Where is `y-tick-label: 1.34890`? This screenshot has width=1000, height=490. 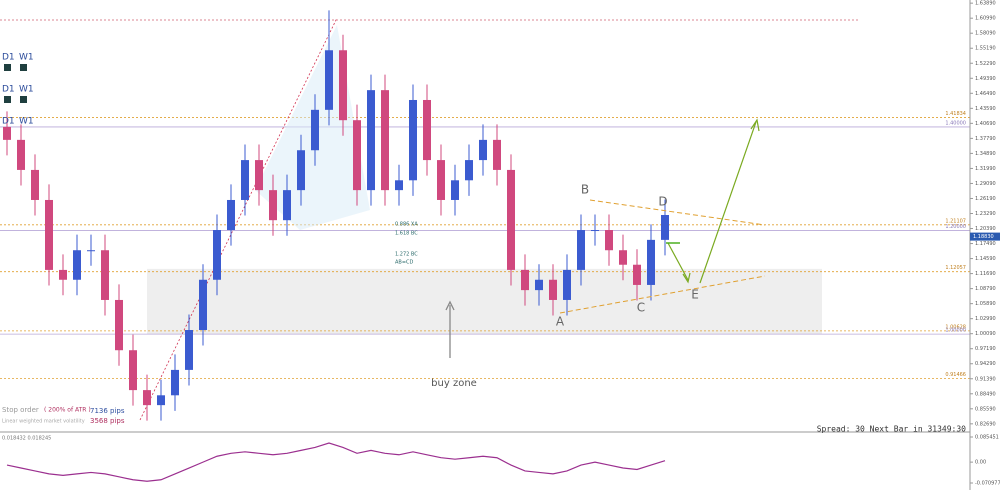
y-tick-label: 1.34890 is located at coordinates (985, 154).